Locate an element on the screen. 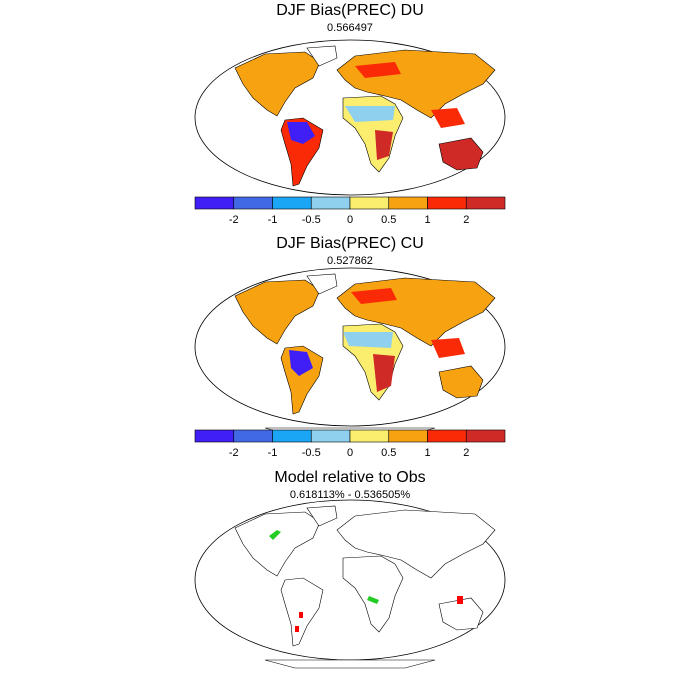 The width and height of the screenshot is (700, 700). panel2-title: DJF Bias(PREC) CU is located at coordinates (350, 243).